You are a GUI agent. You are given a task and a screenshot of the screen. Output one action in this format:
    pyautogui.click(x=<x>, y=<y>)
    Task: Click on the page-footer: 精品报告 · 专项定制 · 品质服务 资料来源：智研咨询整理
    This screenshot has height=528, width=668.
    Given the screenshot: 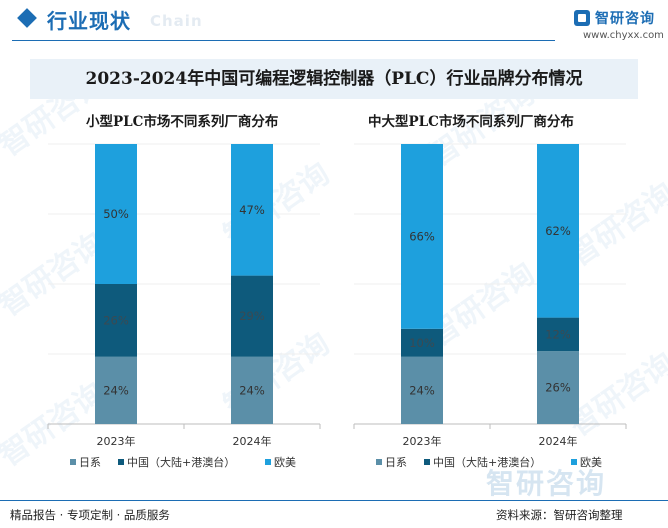 What is the action you would take?
    pyautogui.click(x=334, y=514)
    